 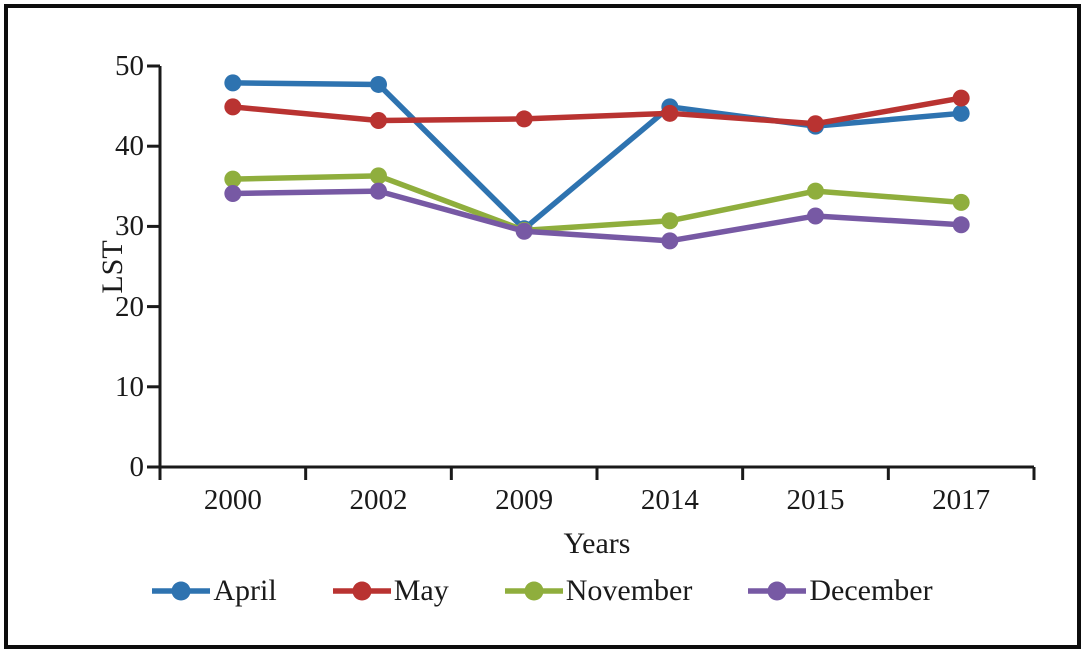 I want to click on legend-item-december: December, so click(x=840, y=591).